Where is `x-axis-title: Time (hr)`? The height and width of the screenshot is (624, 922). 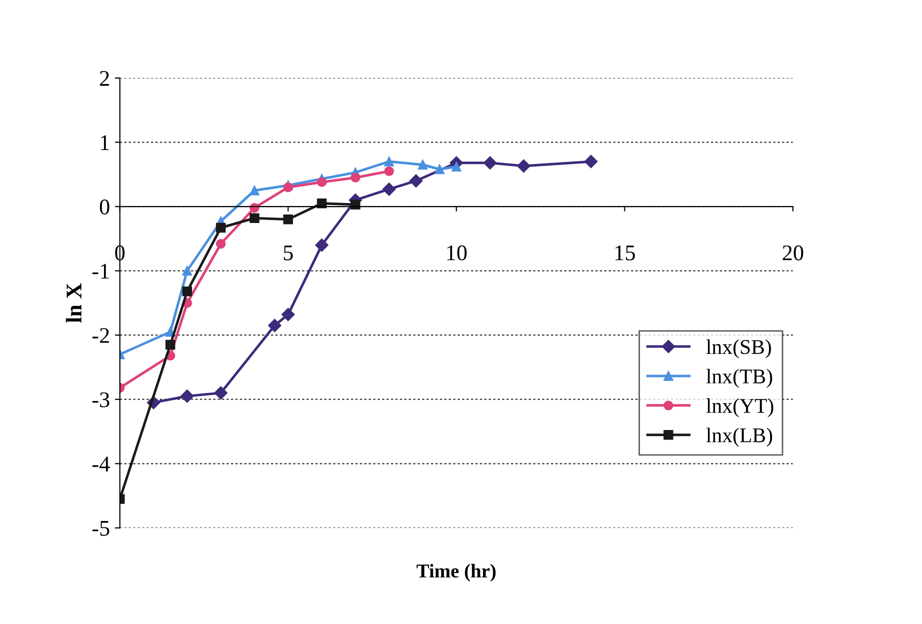
x-axis-title: Time (hr) is located at coordinates (456, 573).